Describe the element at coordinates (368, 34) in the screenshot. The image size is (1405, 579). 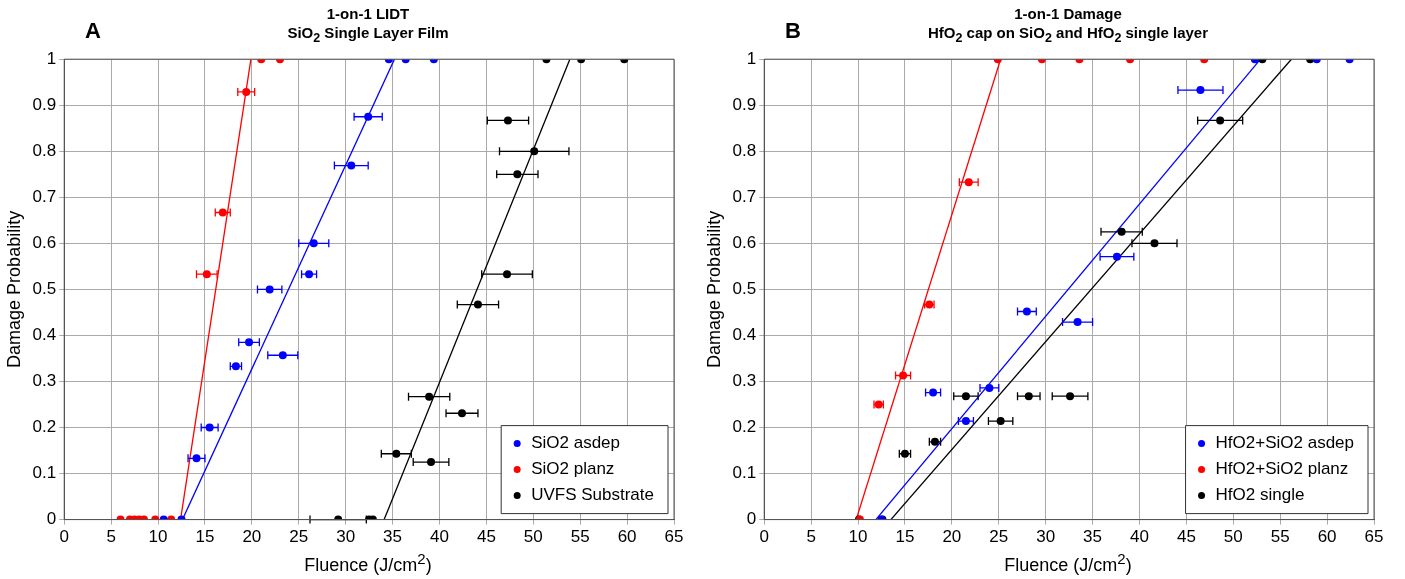
I see `chart-subtitle: SiO$_{2}$ Single Layer Film` at that location.